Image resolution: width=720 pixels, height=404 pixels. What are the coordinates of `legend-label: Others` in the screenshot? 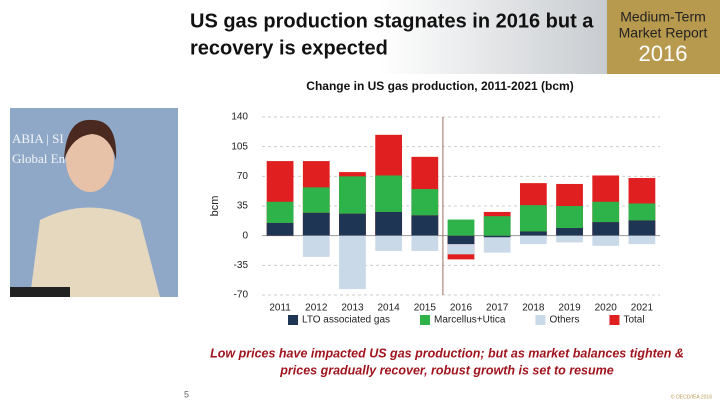 It's located at (564, 320).